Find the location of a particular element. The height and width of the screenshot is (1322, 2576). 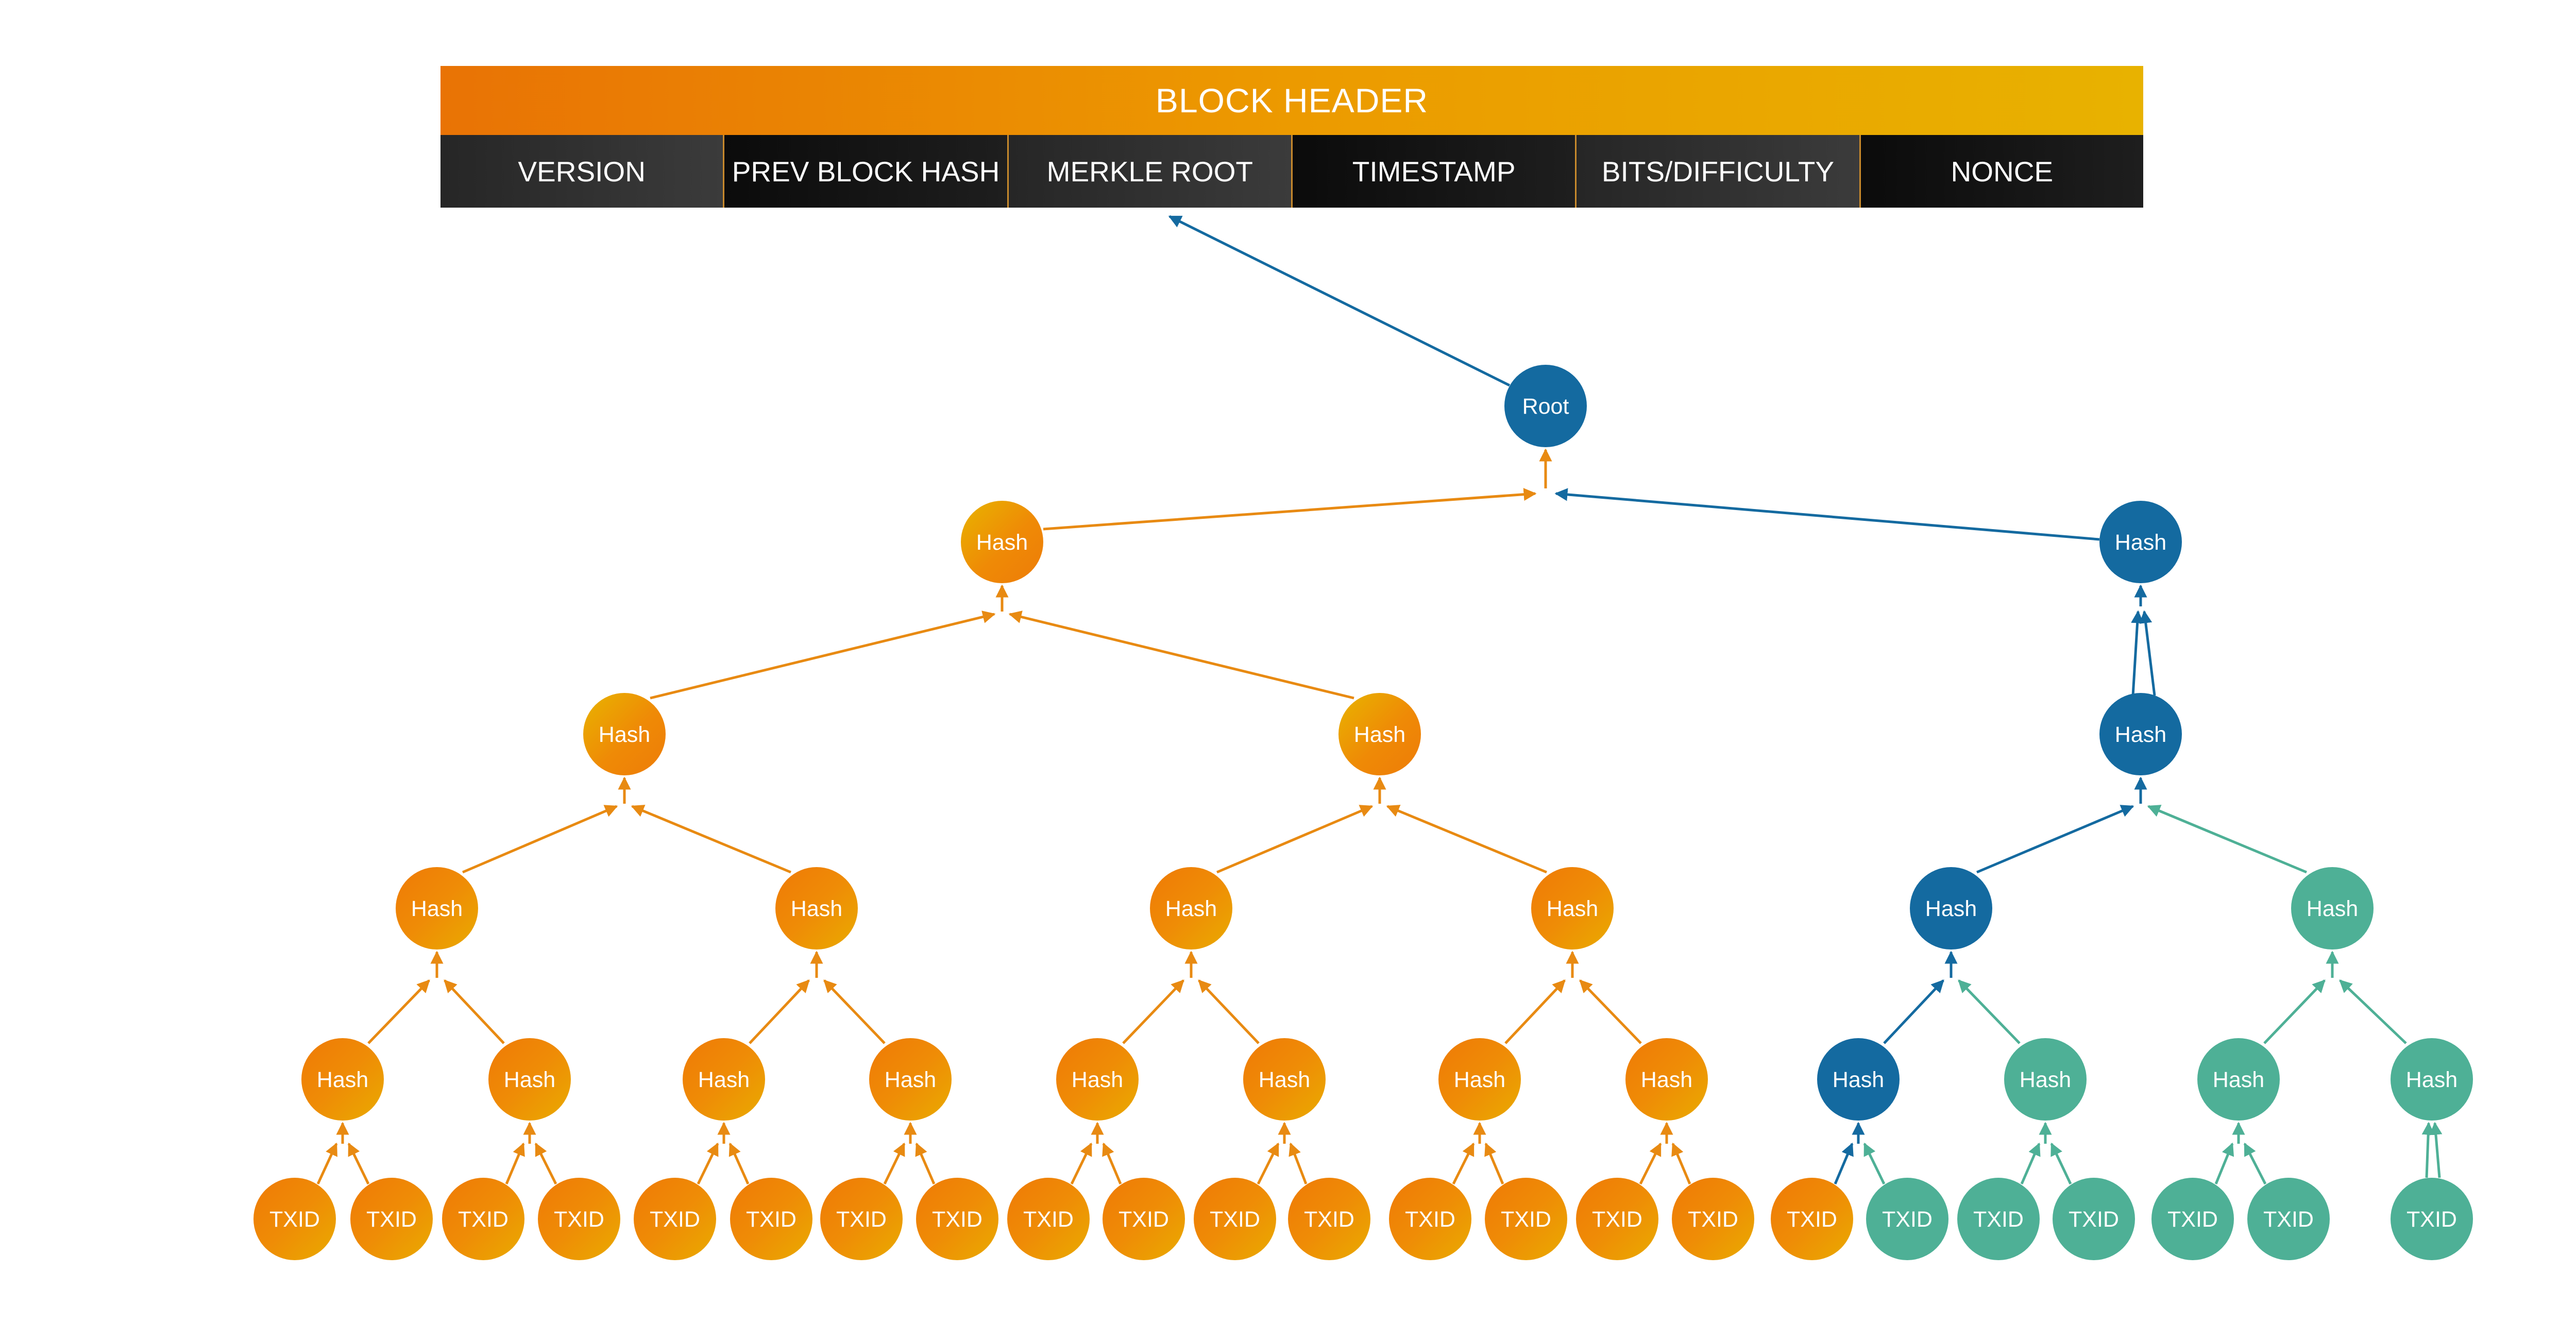

hash-l1-node-12-circle is located at coordinates (2432, 1080).